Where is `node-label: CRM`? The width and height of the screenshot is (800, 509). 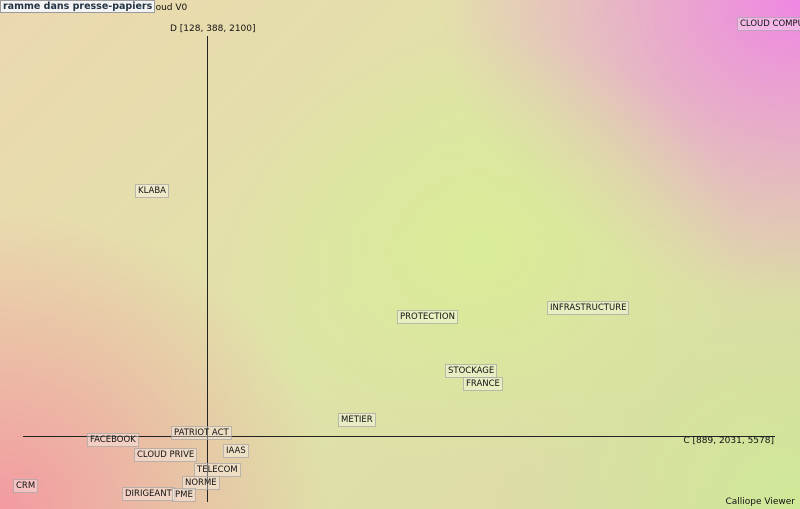
node-label: CRM is located at coordinates (26, 486).